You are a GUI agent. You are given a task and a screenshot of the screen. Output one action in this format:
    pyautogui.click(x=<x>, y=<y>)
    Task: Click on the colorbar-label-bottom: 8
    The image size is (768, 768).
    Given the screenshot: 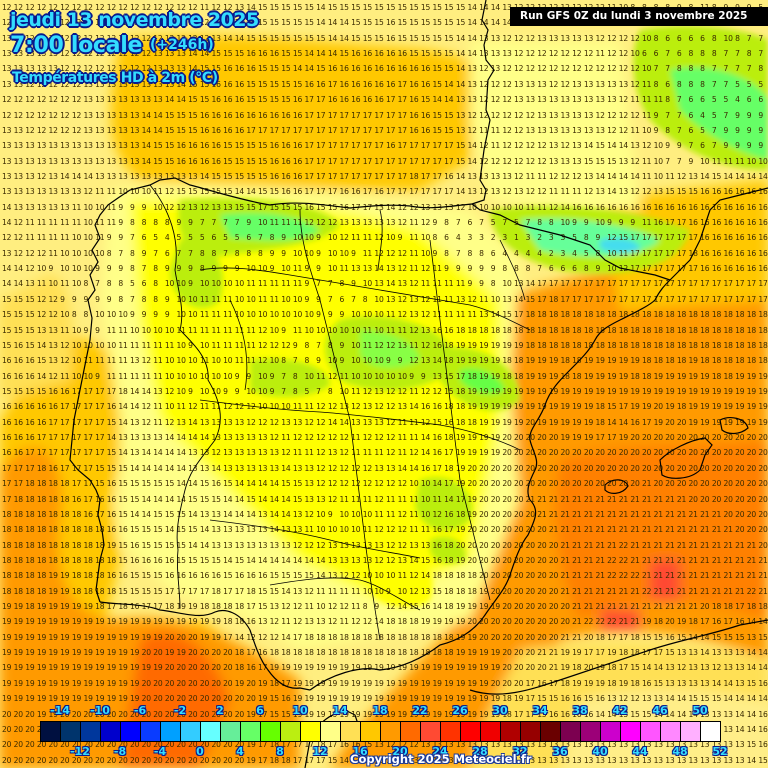 What is the action you would take?
    pyautogui.click(x=280, y=751)
    